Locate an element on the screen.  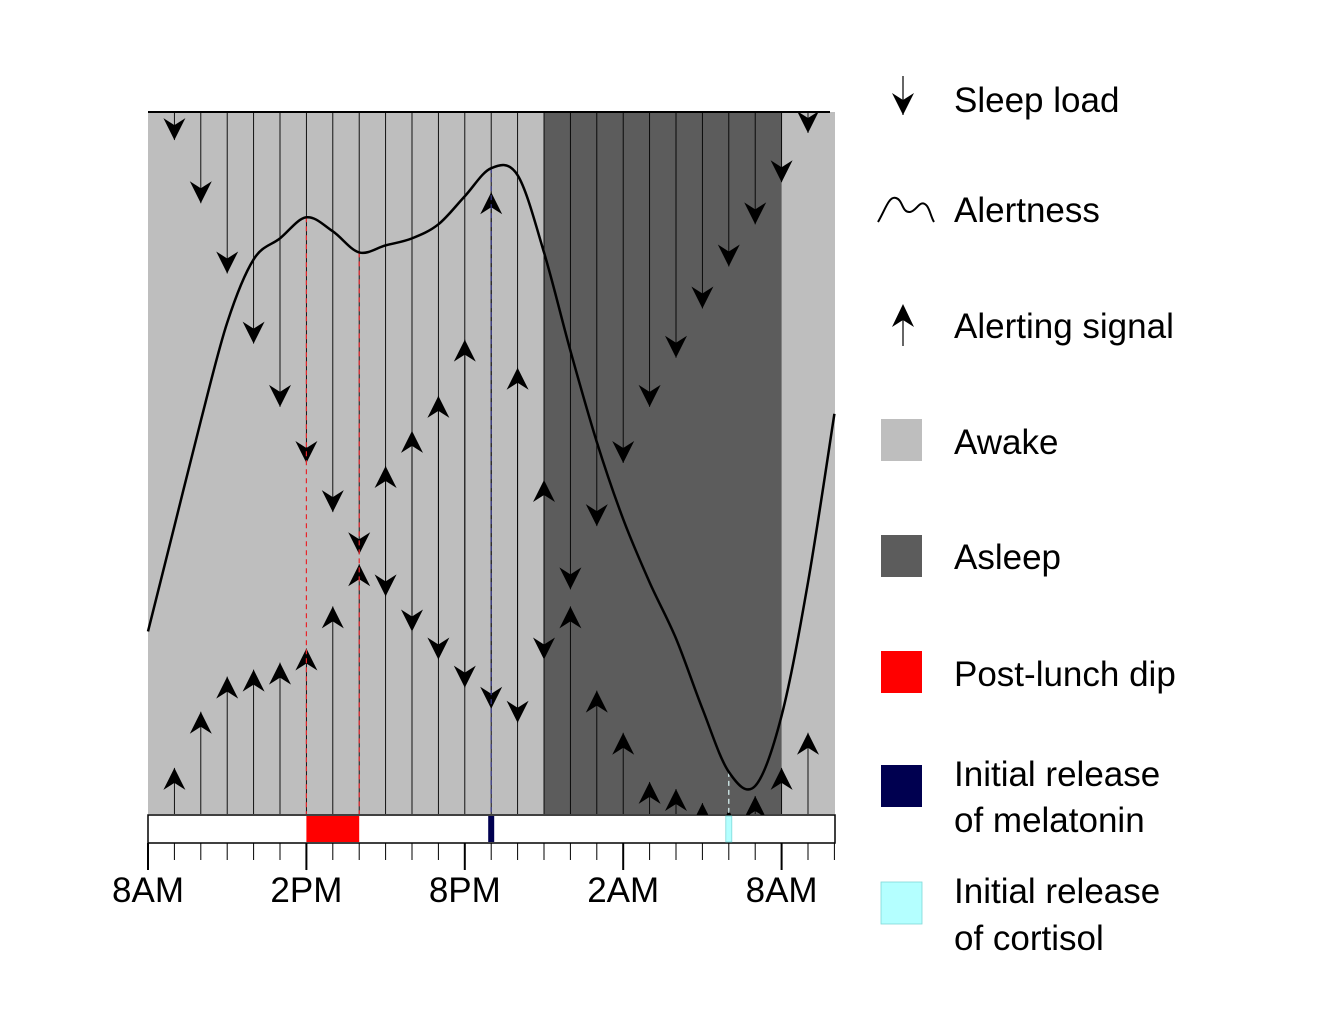
legend-label-melatonin-line2: of melatonin is located at coordinates (1049, 820).